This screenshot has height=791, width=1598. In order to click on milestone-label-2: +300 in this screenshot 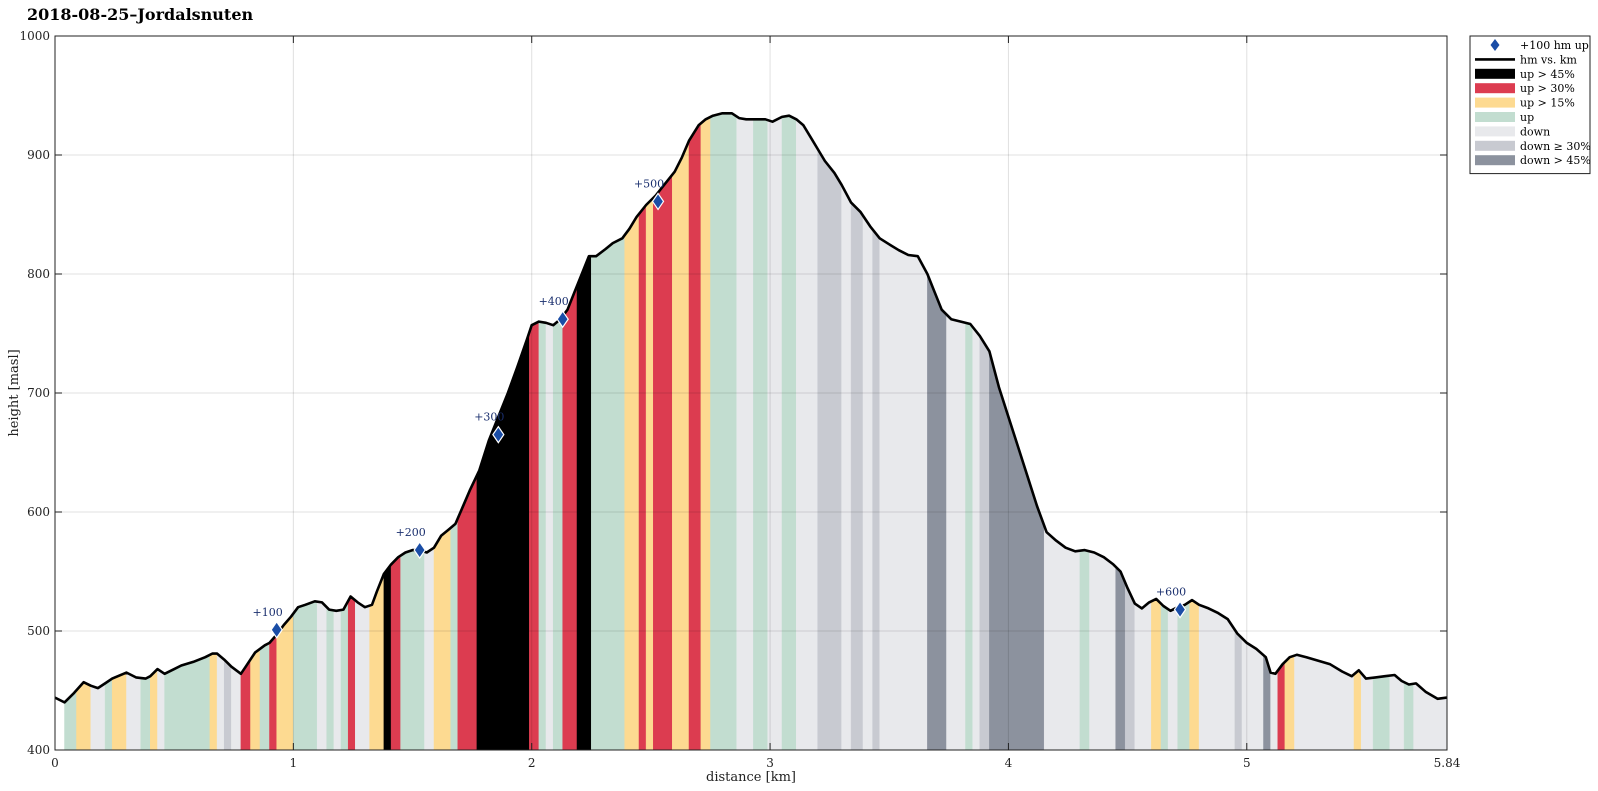, I will do `click(489, 417)`.